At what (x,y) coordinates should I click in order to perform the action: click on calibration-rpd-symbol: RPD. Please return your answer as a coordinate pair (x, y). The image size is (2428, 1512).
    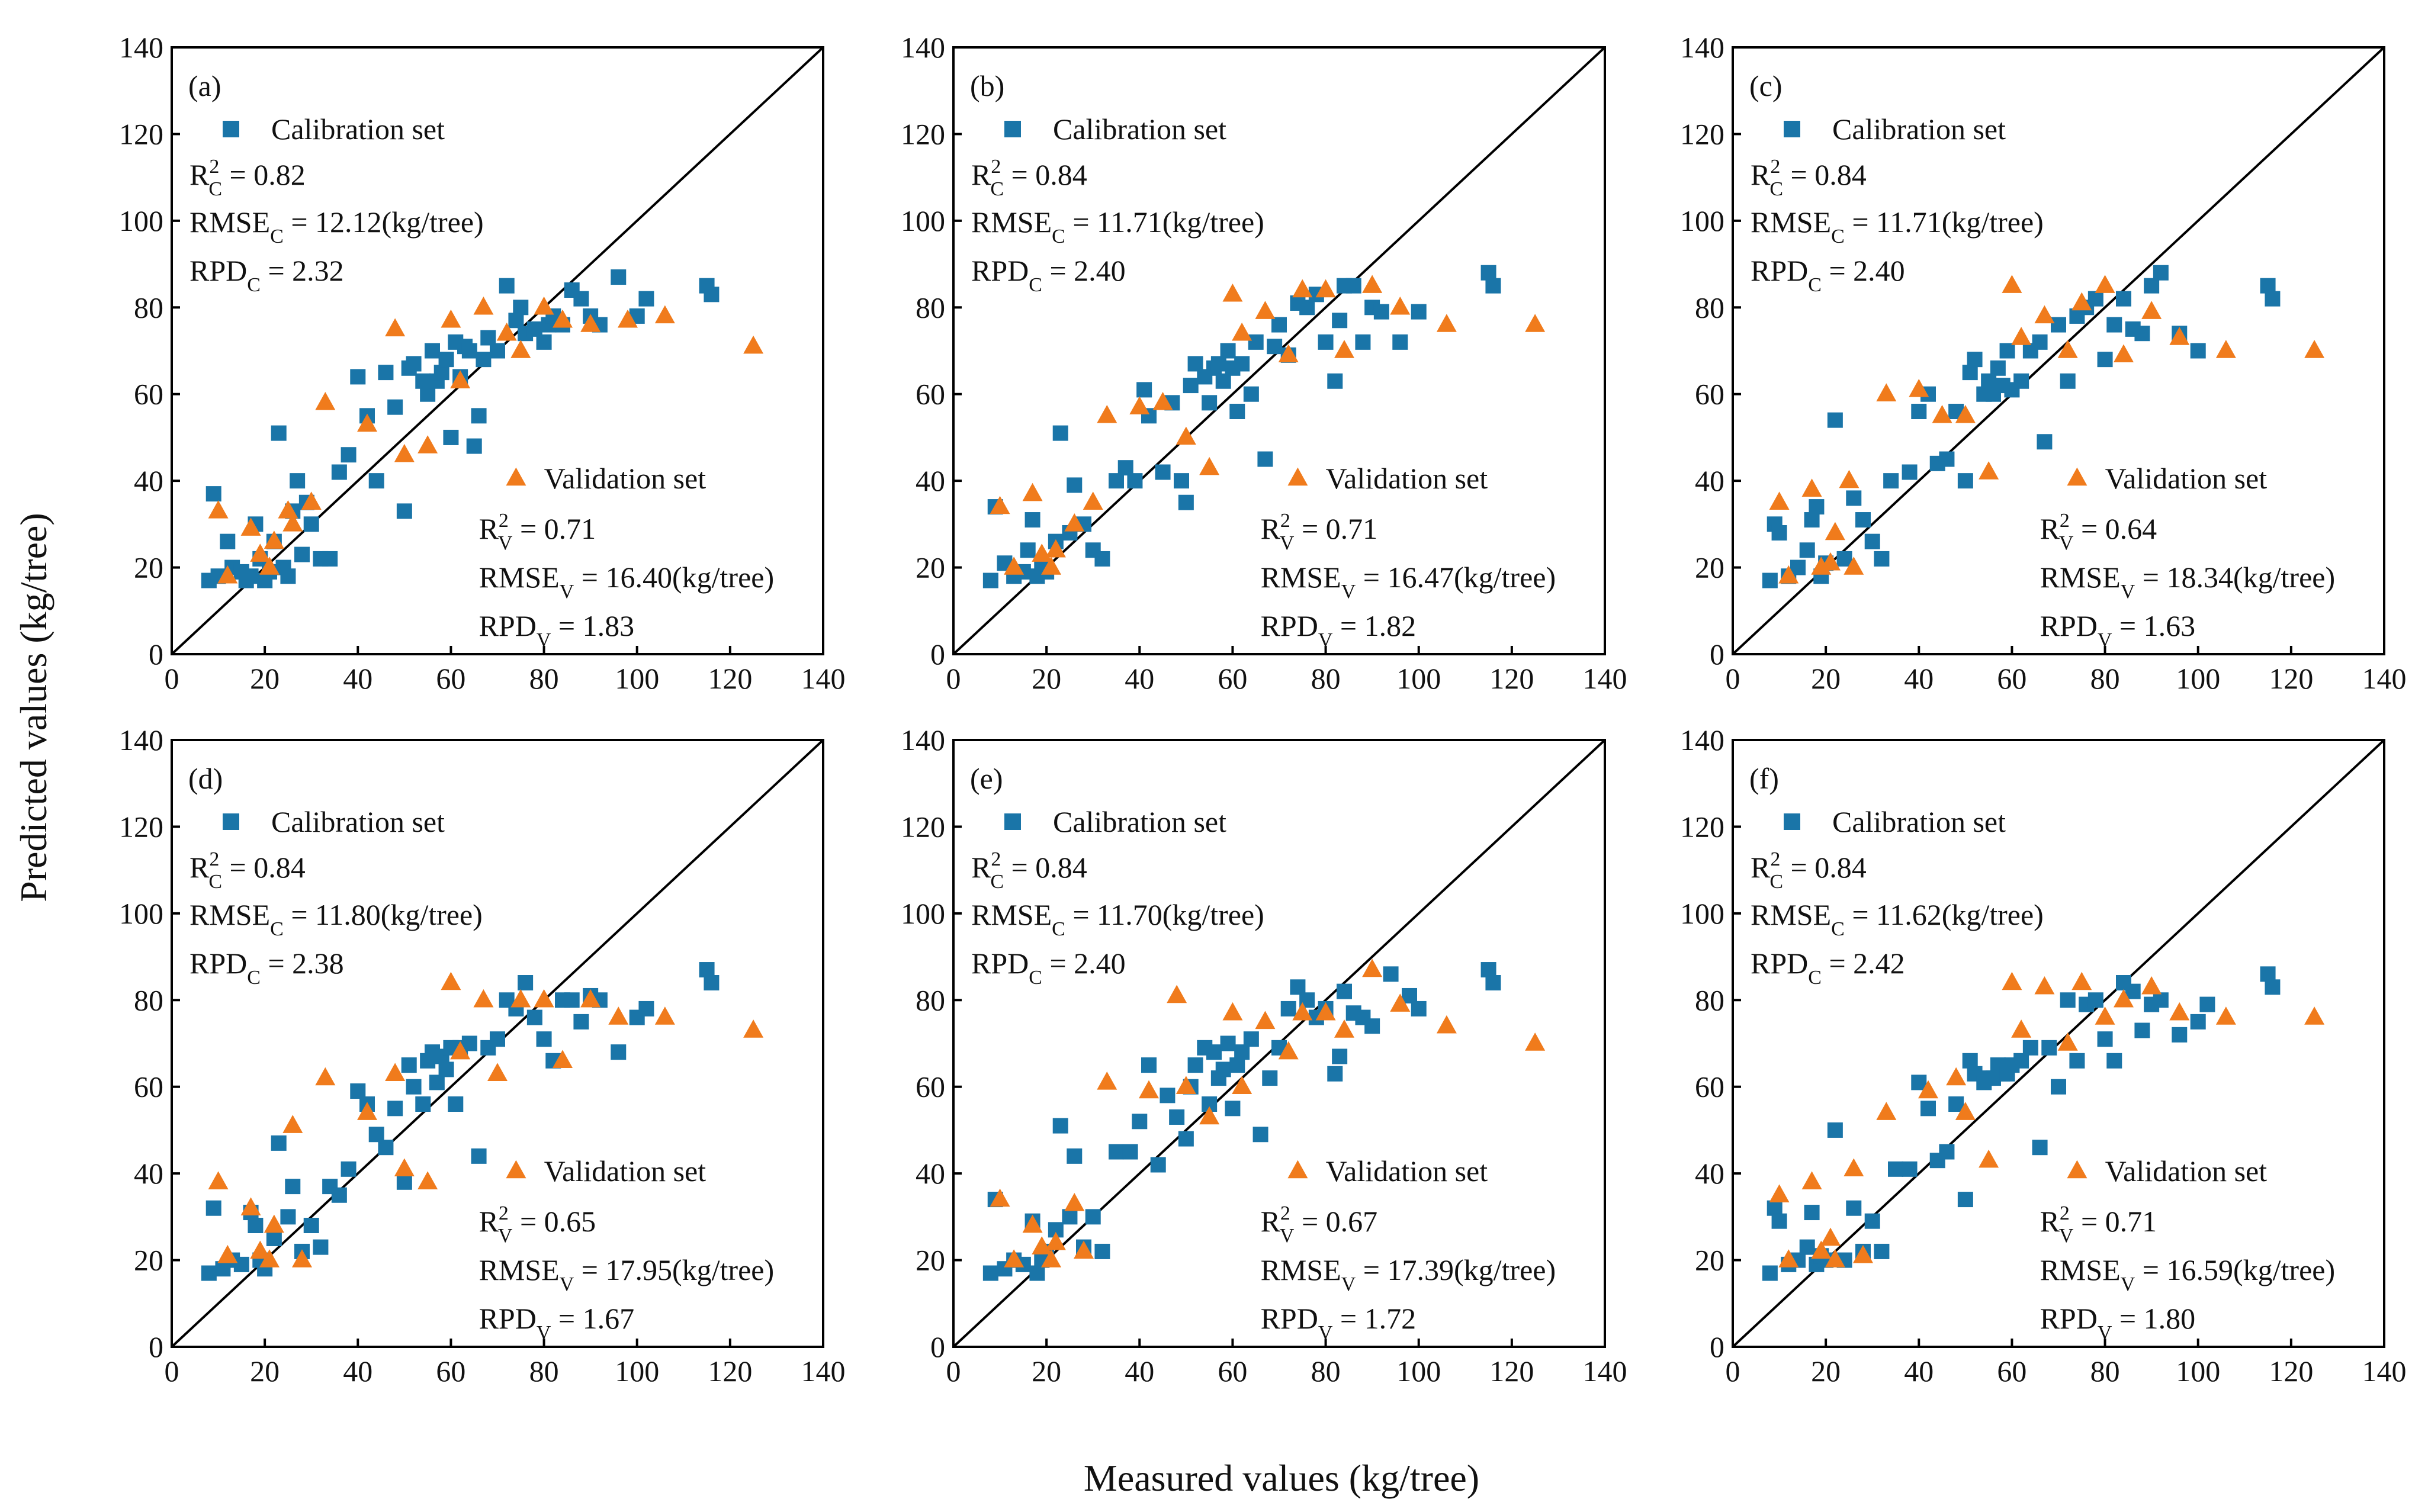
    Looking at the image, I should click on (1000, 270).